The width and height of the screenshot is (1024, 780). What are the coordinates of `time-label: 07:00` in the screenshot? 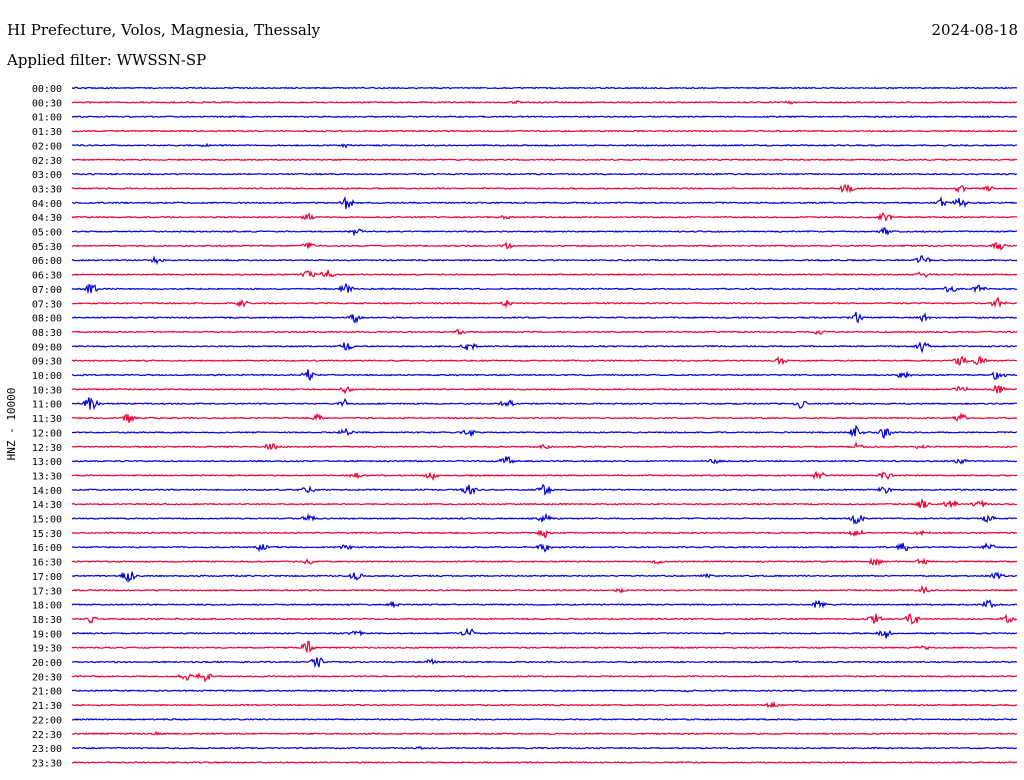 It's located at (47, 290).